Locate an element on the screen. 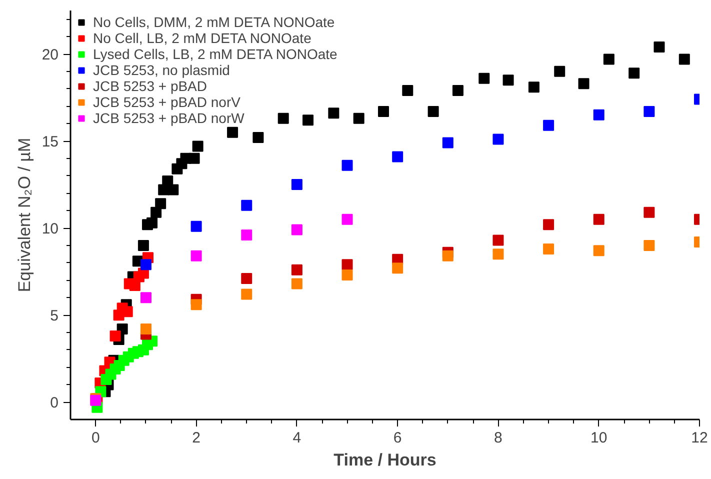  y-tick-label: 5 is located at coordinates (54, 316).